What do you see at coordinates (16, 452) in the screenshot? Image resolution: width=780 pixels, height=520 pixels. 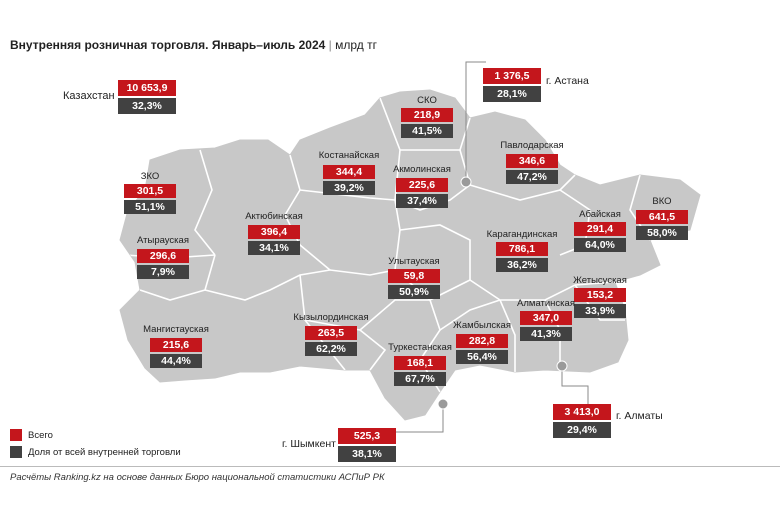 I see `legend-swatch-share` at bounding box center [16, 452].